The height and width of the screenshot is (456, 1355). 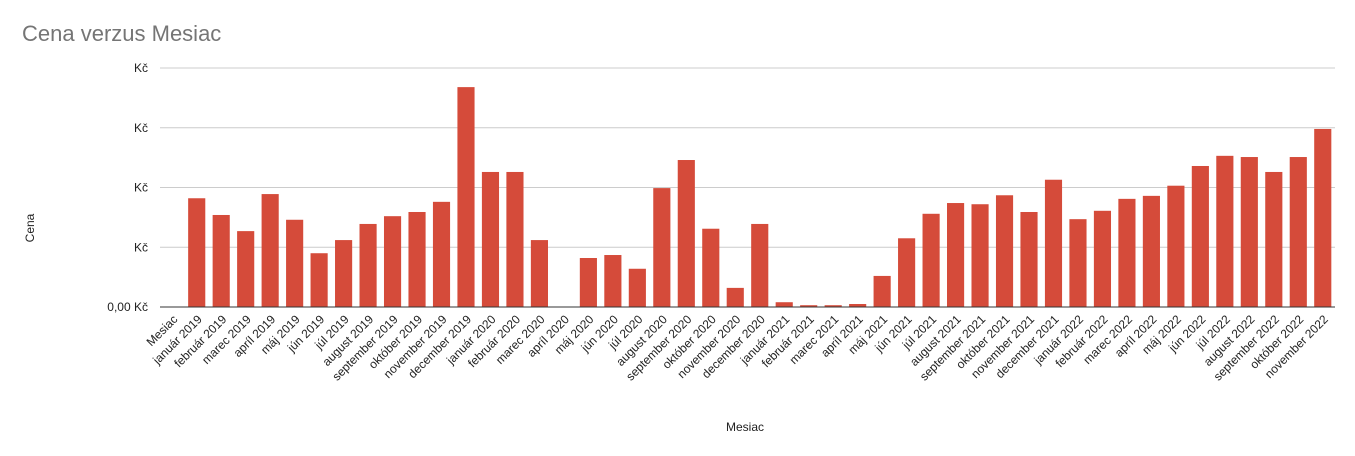 I want to click on chart-title: Cena verzus Mesiac, so click(x=121, y=33).